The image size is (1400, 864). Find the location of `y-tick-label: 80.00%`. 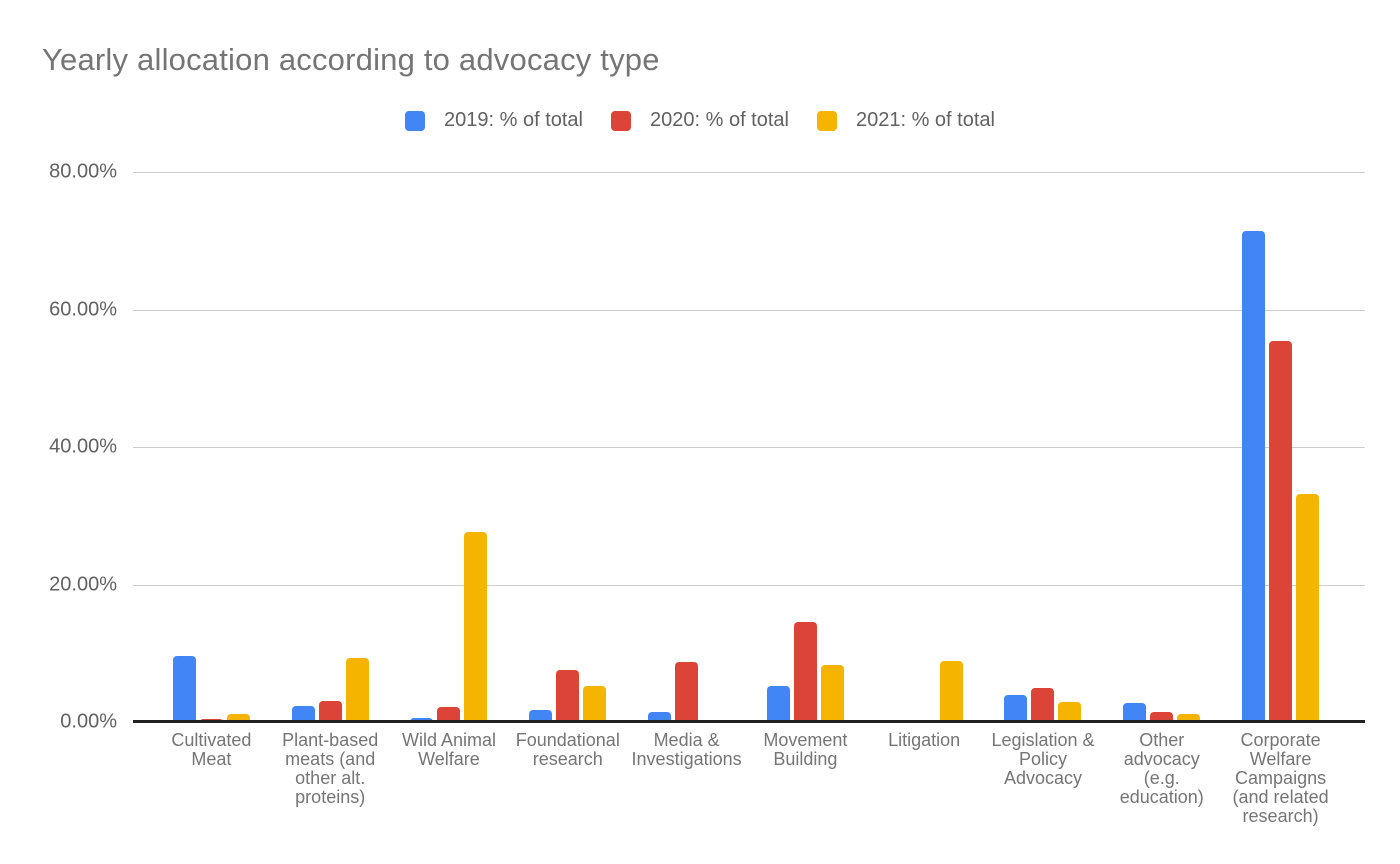

y-tick-label: 80.00% is located at coordinates (83, 171).